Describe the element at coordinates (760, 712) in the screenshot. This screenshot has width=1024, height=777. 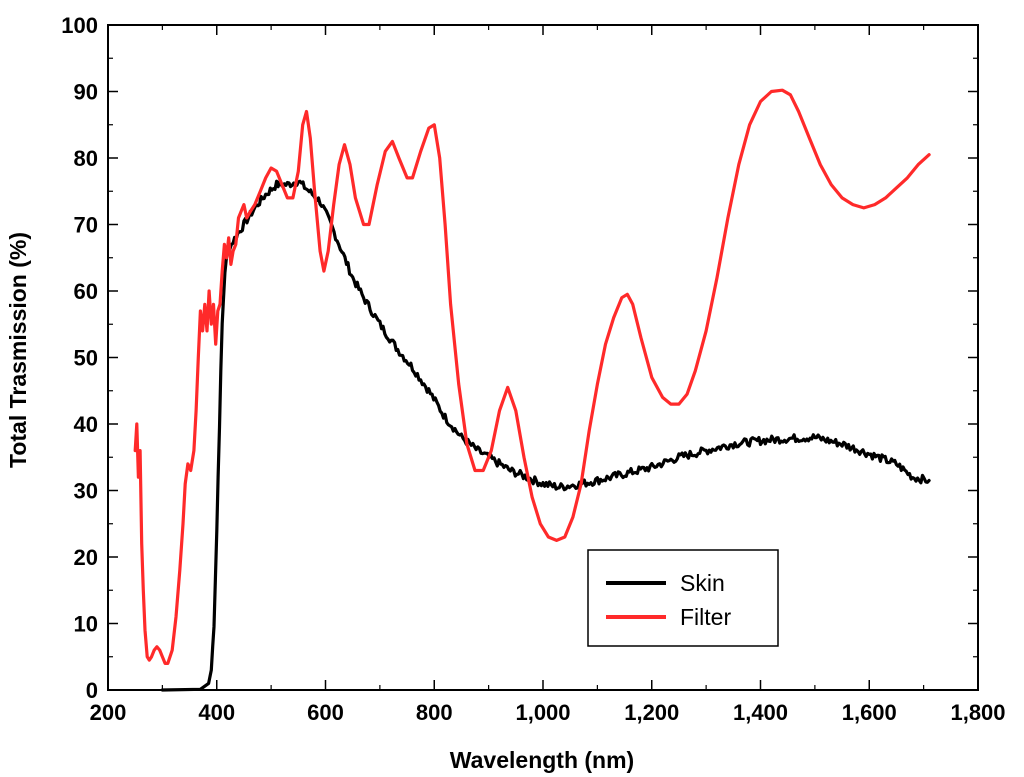
I see `x-tick-label: 1,400` at that location.